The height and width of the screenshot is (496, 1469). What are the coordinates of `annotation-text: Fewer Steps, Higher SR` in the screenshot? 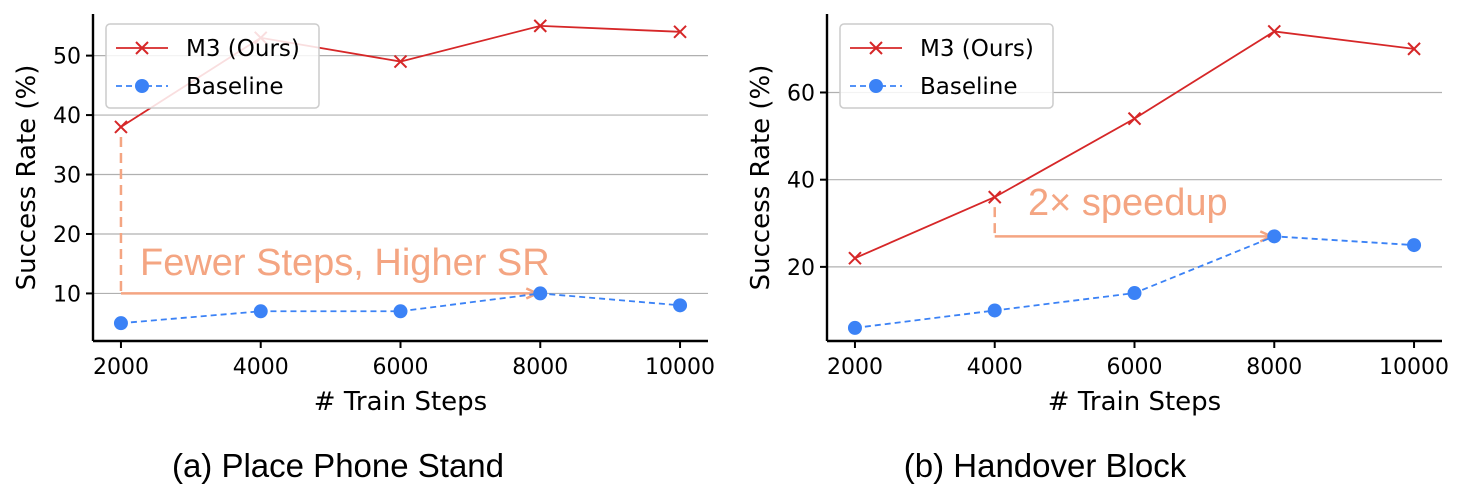 It's located at (345, 263).